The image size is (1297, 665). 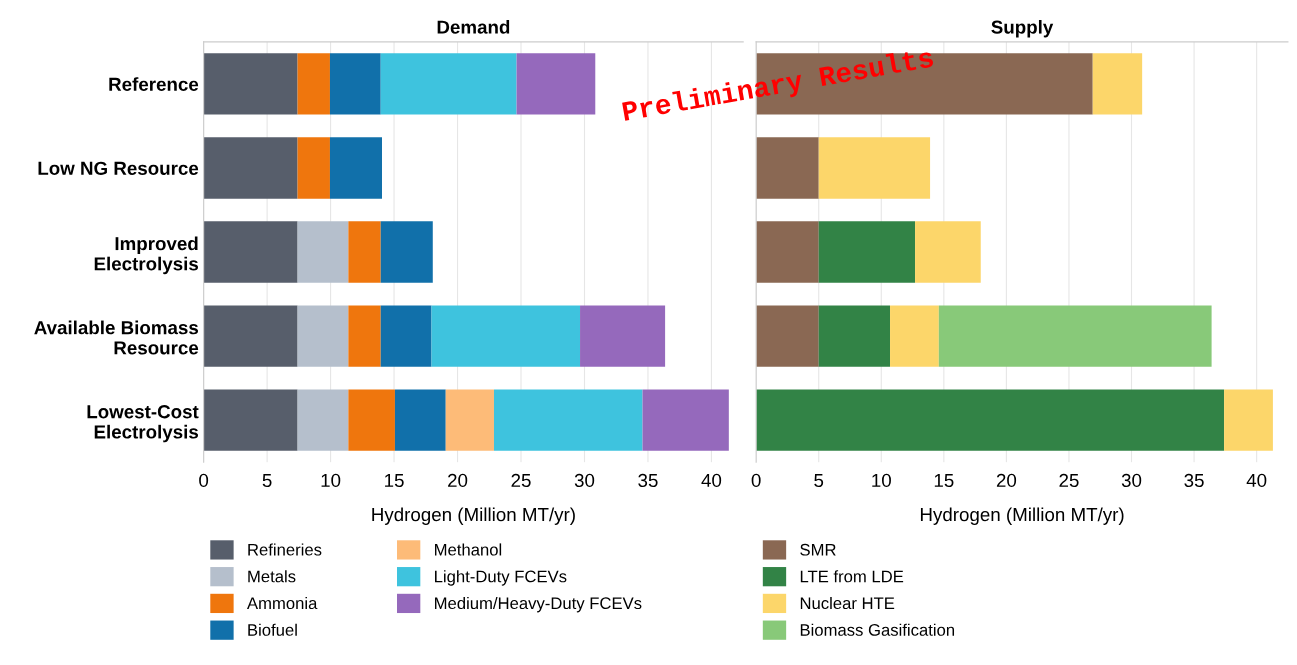 What do you see at coordinates (818, 549) in the screenshot?
I see `legend-label: SMR` at bounding box center [818, 549].